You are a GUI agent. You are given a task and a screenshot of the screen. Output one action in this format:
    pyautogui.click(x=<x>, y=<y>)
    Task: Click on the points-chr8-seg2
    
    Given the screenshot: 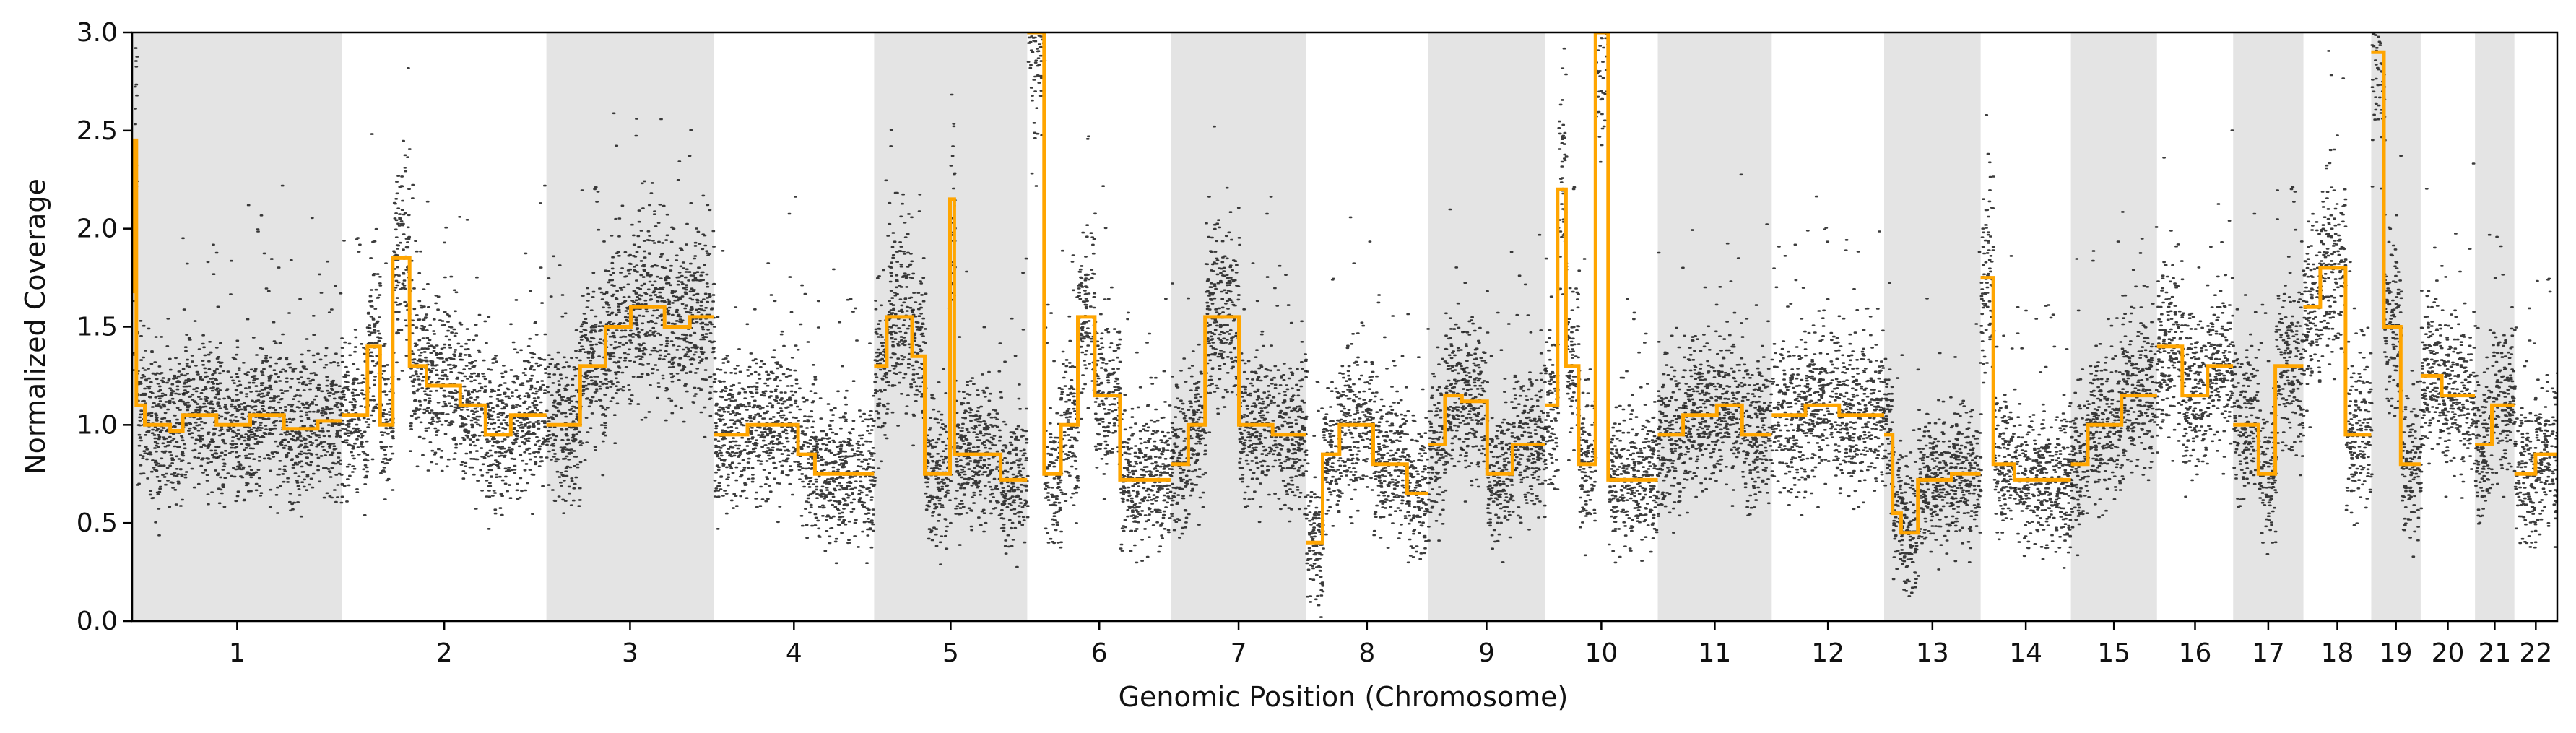 What is the action you would take?
    pyautogui.click(x=1357, y=370)
    